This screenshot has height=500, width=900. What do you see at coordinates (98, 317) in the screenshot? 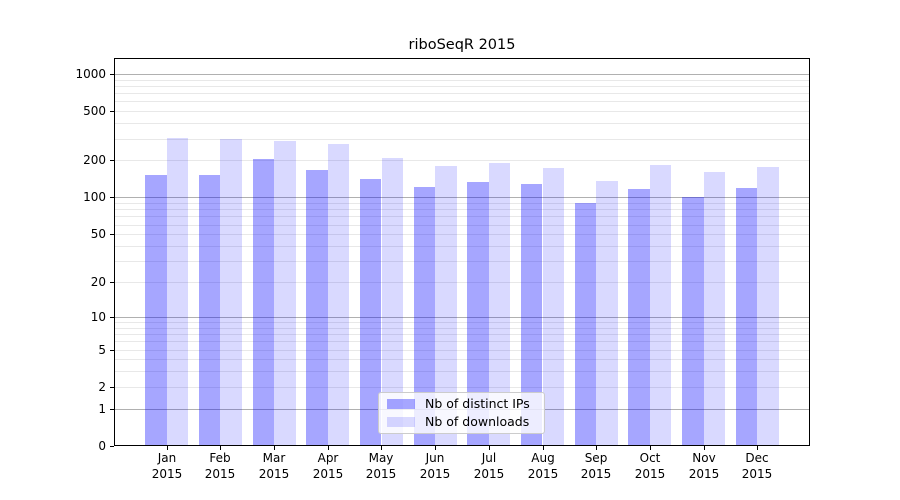
I see `y-tick-label: 10` at bounding box center [98, 317].